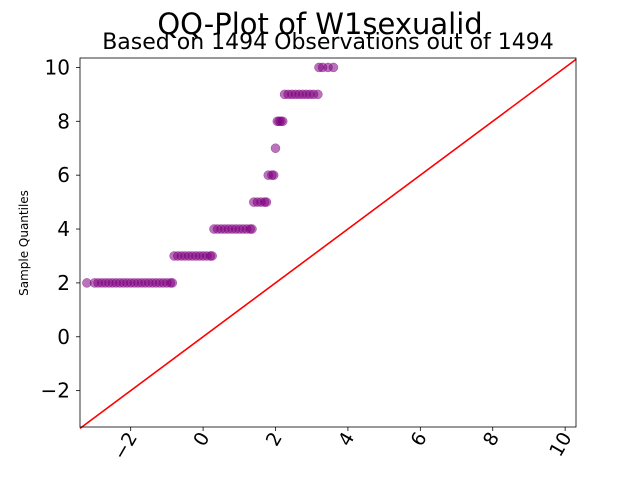 This screenshot has width=640, height=480. What do you see at coordinates (55, 391) in the screenshot?
I see `y-tick-label: −2` at bounding box center [55, 391].